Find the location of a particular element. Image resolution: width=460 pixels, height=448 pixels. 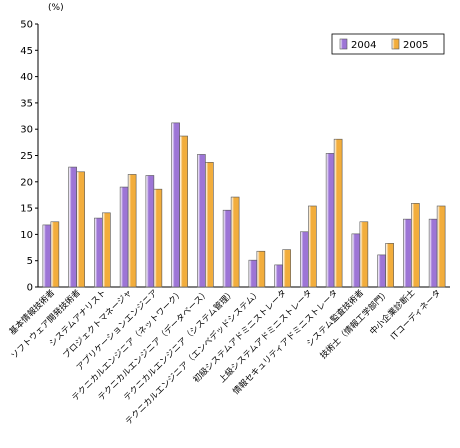

y-tick-label: 25 is located at coordinates (26, 156).